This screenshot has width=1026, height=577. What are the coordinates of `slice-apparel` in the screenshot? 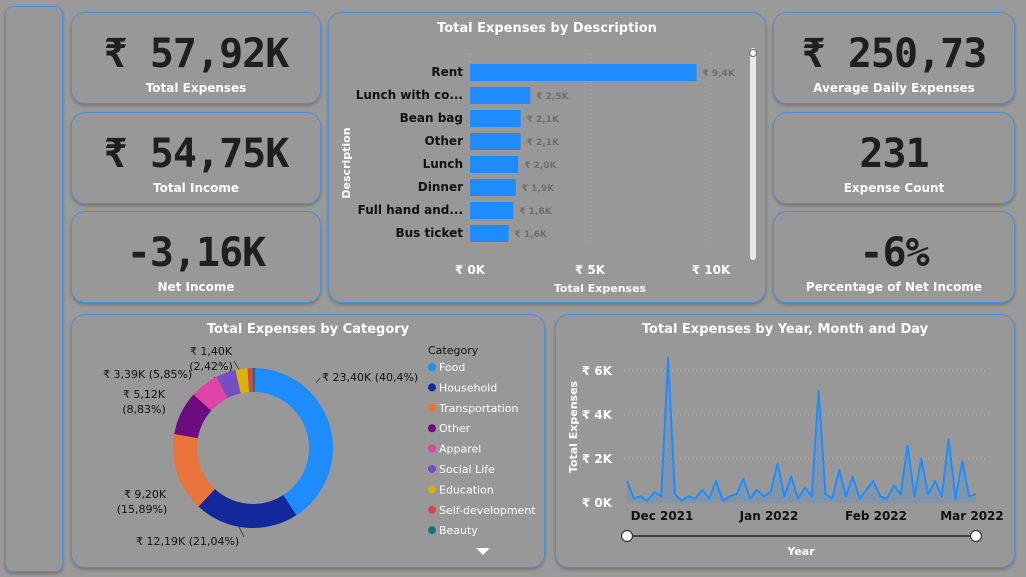 It's located at (210, 393).